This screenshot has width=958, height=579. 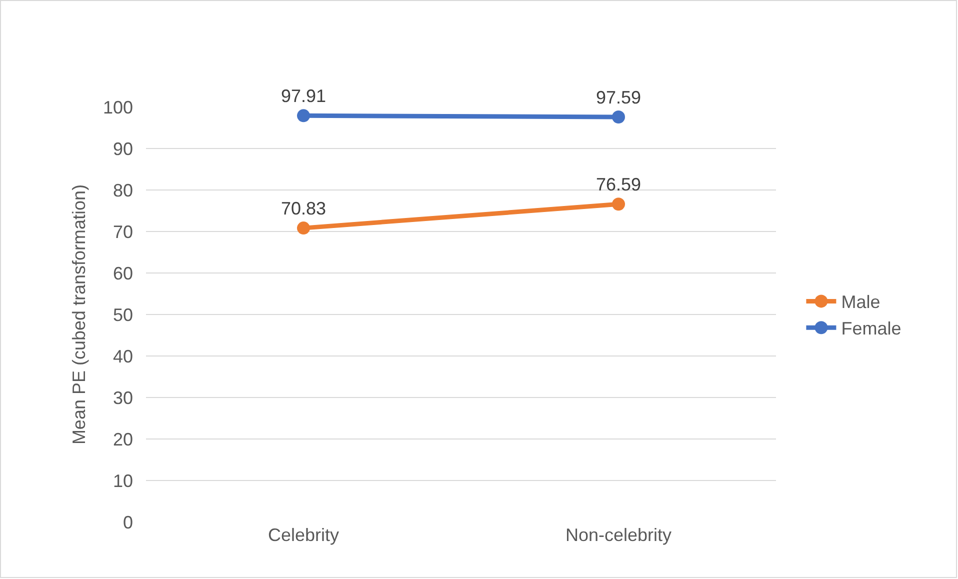 What do you see at coordinates (122, 314) in the screenshot?
I see `y-tick-label: 50` at bounding box center [122, 314].